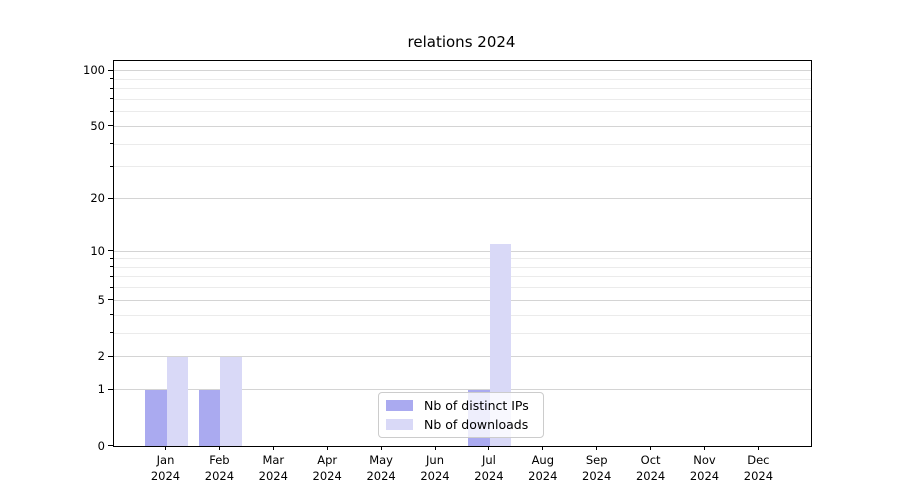  I want to click on legend-label: Nb of distinct IPs, so click(476, 406).